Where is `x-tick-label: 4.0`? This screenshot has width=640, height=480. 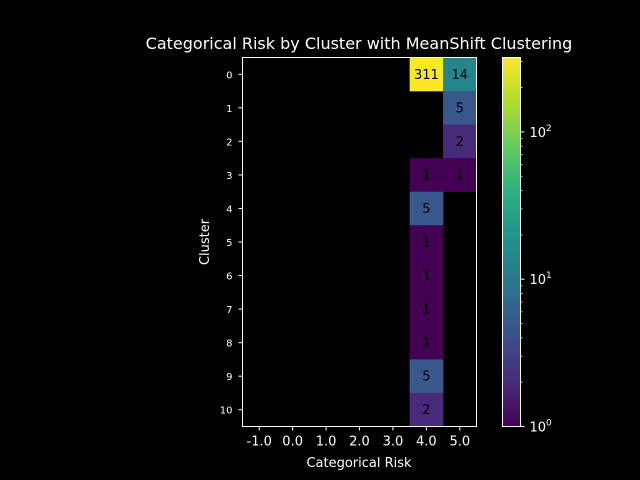 x-tick-label: 4.0 is located at coordinates (426, 442).